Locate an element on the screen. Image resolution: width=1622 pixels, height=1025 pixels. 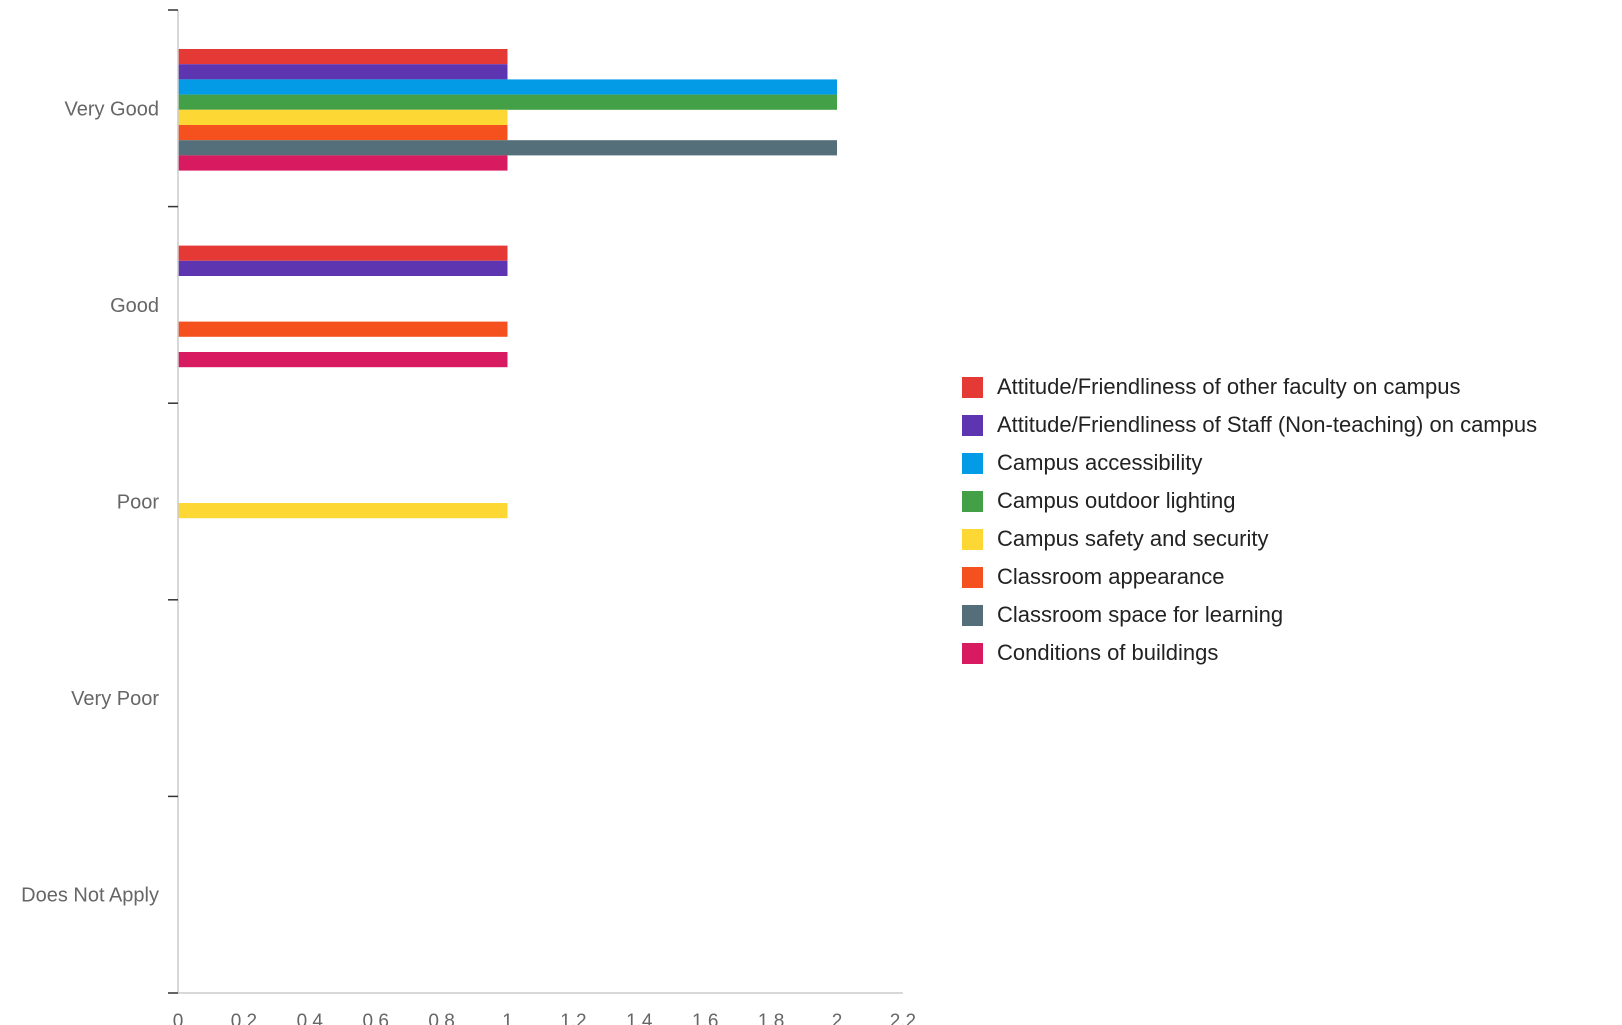
x-tick-label: 1.8 is located at coordinates (771, 1018).